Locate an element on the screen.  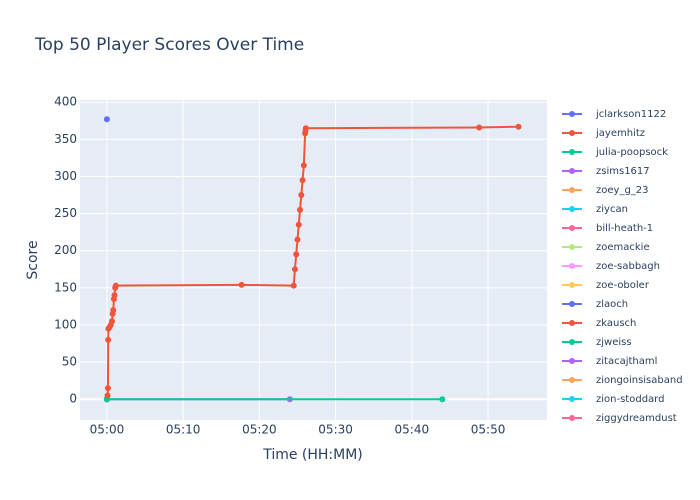
legend-label: ziongoinsisaband is located at coordinates (639, 380).